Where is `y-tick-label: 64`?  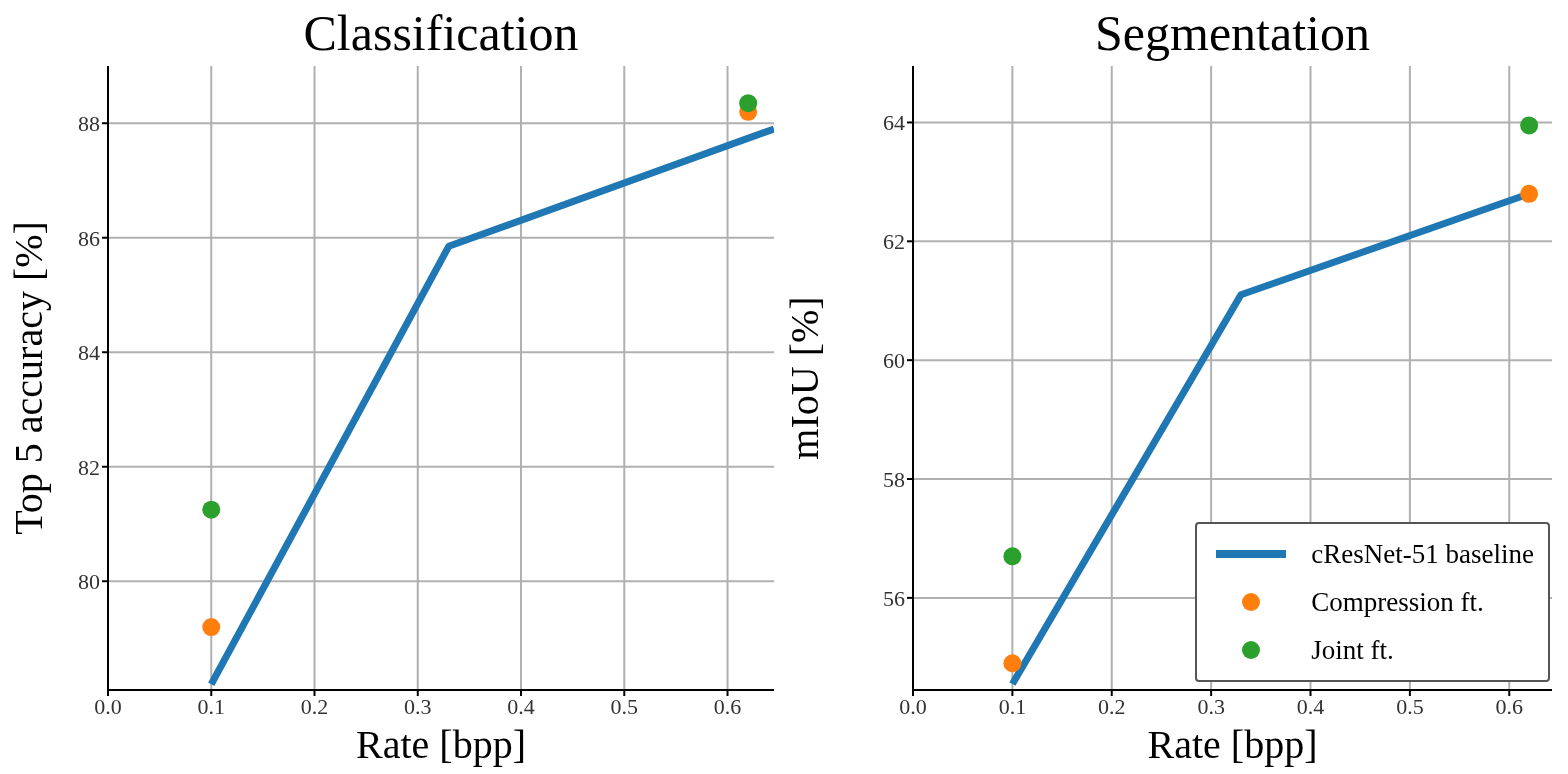
y-tick-label: 64 is located at coordinates (894, 123).